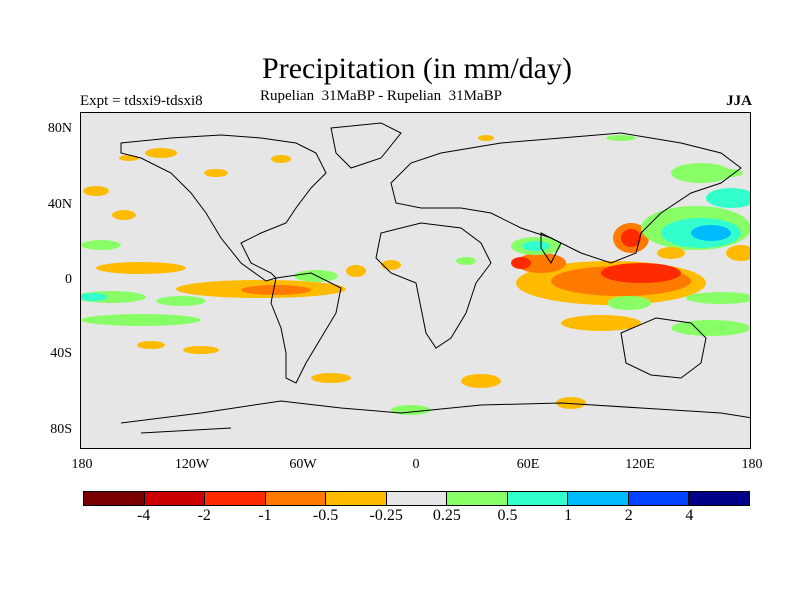 Image resolution: width=800 pixels, height=600 pixels. What do you see at coordinates (528, 464) in the screenshot?
I see `lon-label-60e: 60E` at bounding box center [528, 464].